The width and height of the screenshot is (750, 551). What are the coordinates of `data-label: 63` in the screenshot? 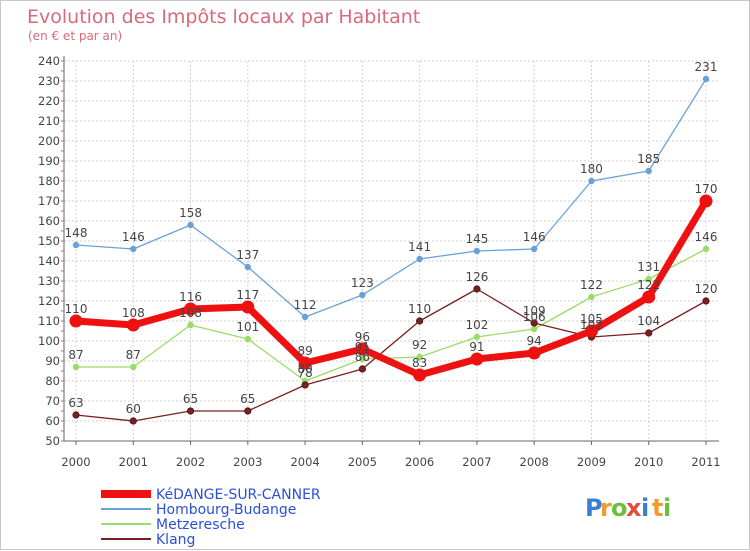 It's located at (75, 403).